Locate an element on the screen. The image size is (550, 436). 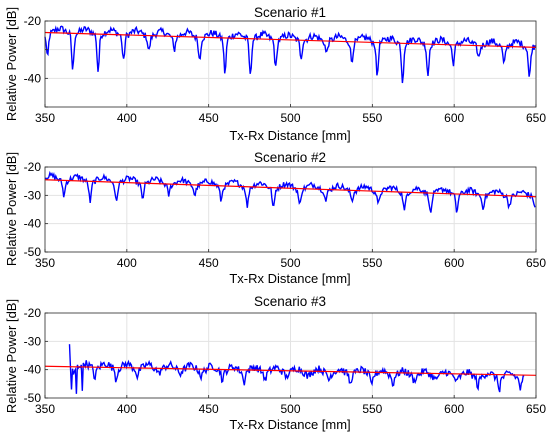
panel-title: Scenario #3 is located at coordinates (290, 301).